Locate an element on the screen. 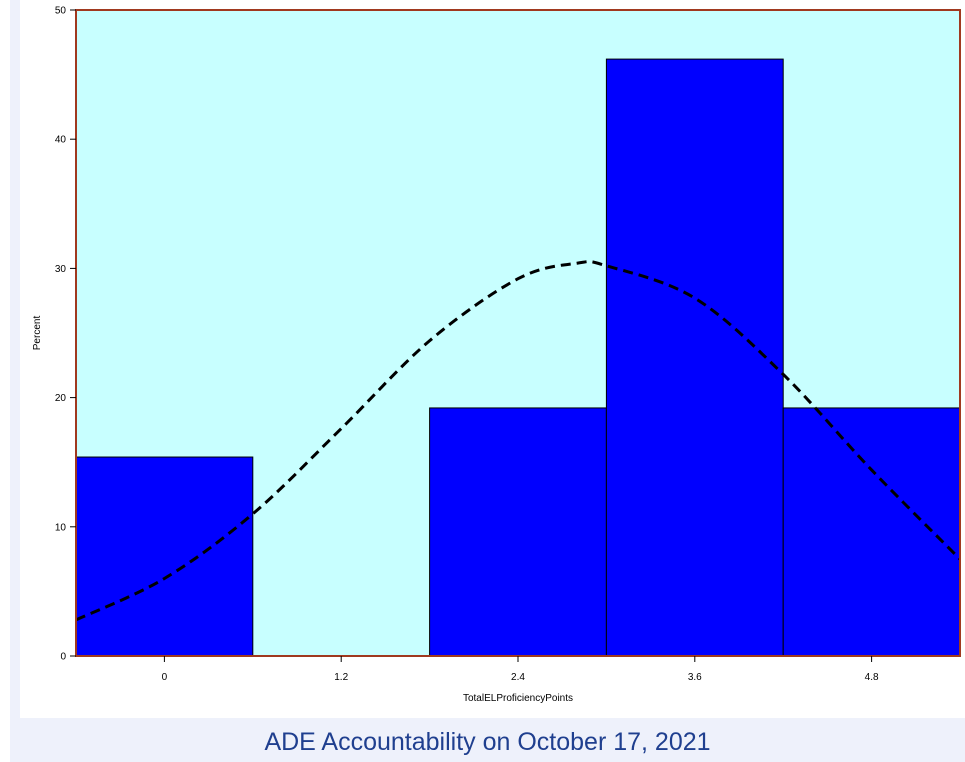 The height and width of the screenshot is (762, 965). y-tick-label: 40 is located at coordinates (61, 140).